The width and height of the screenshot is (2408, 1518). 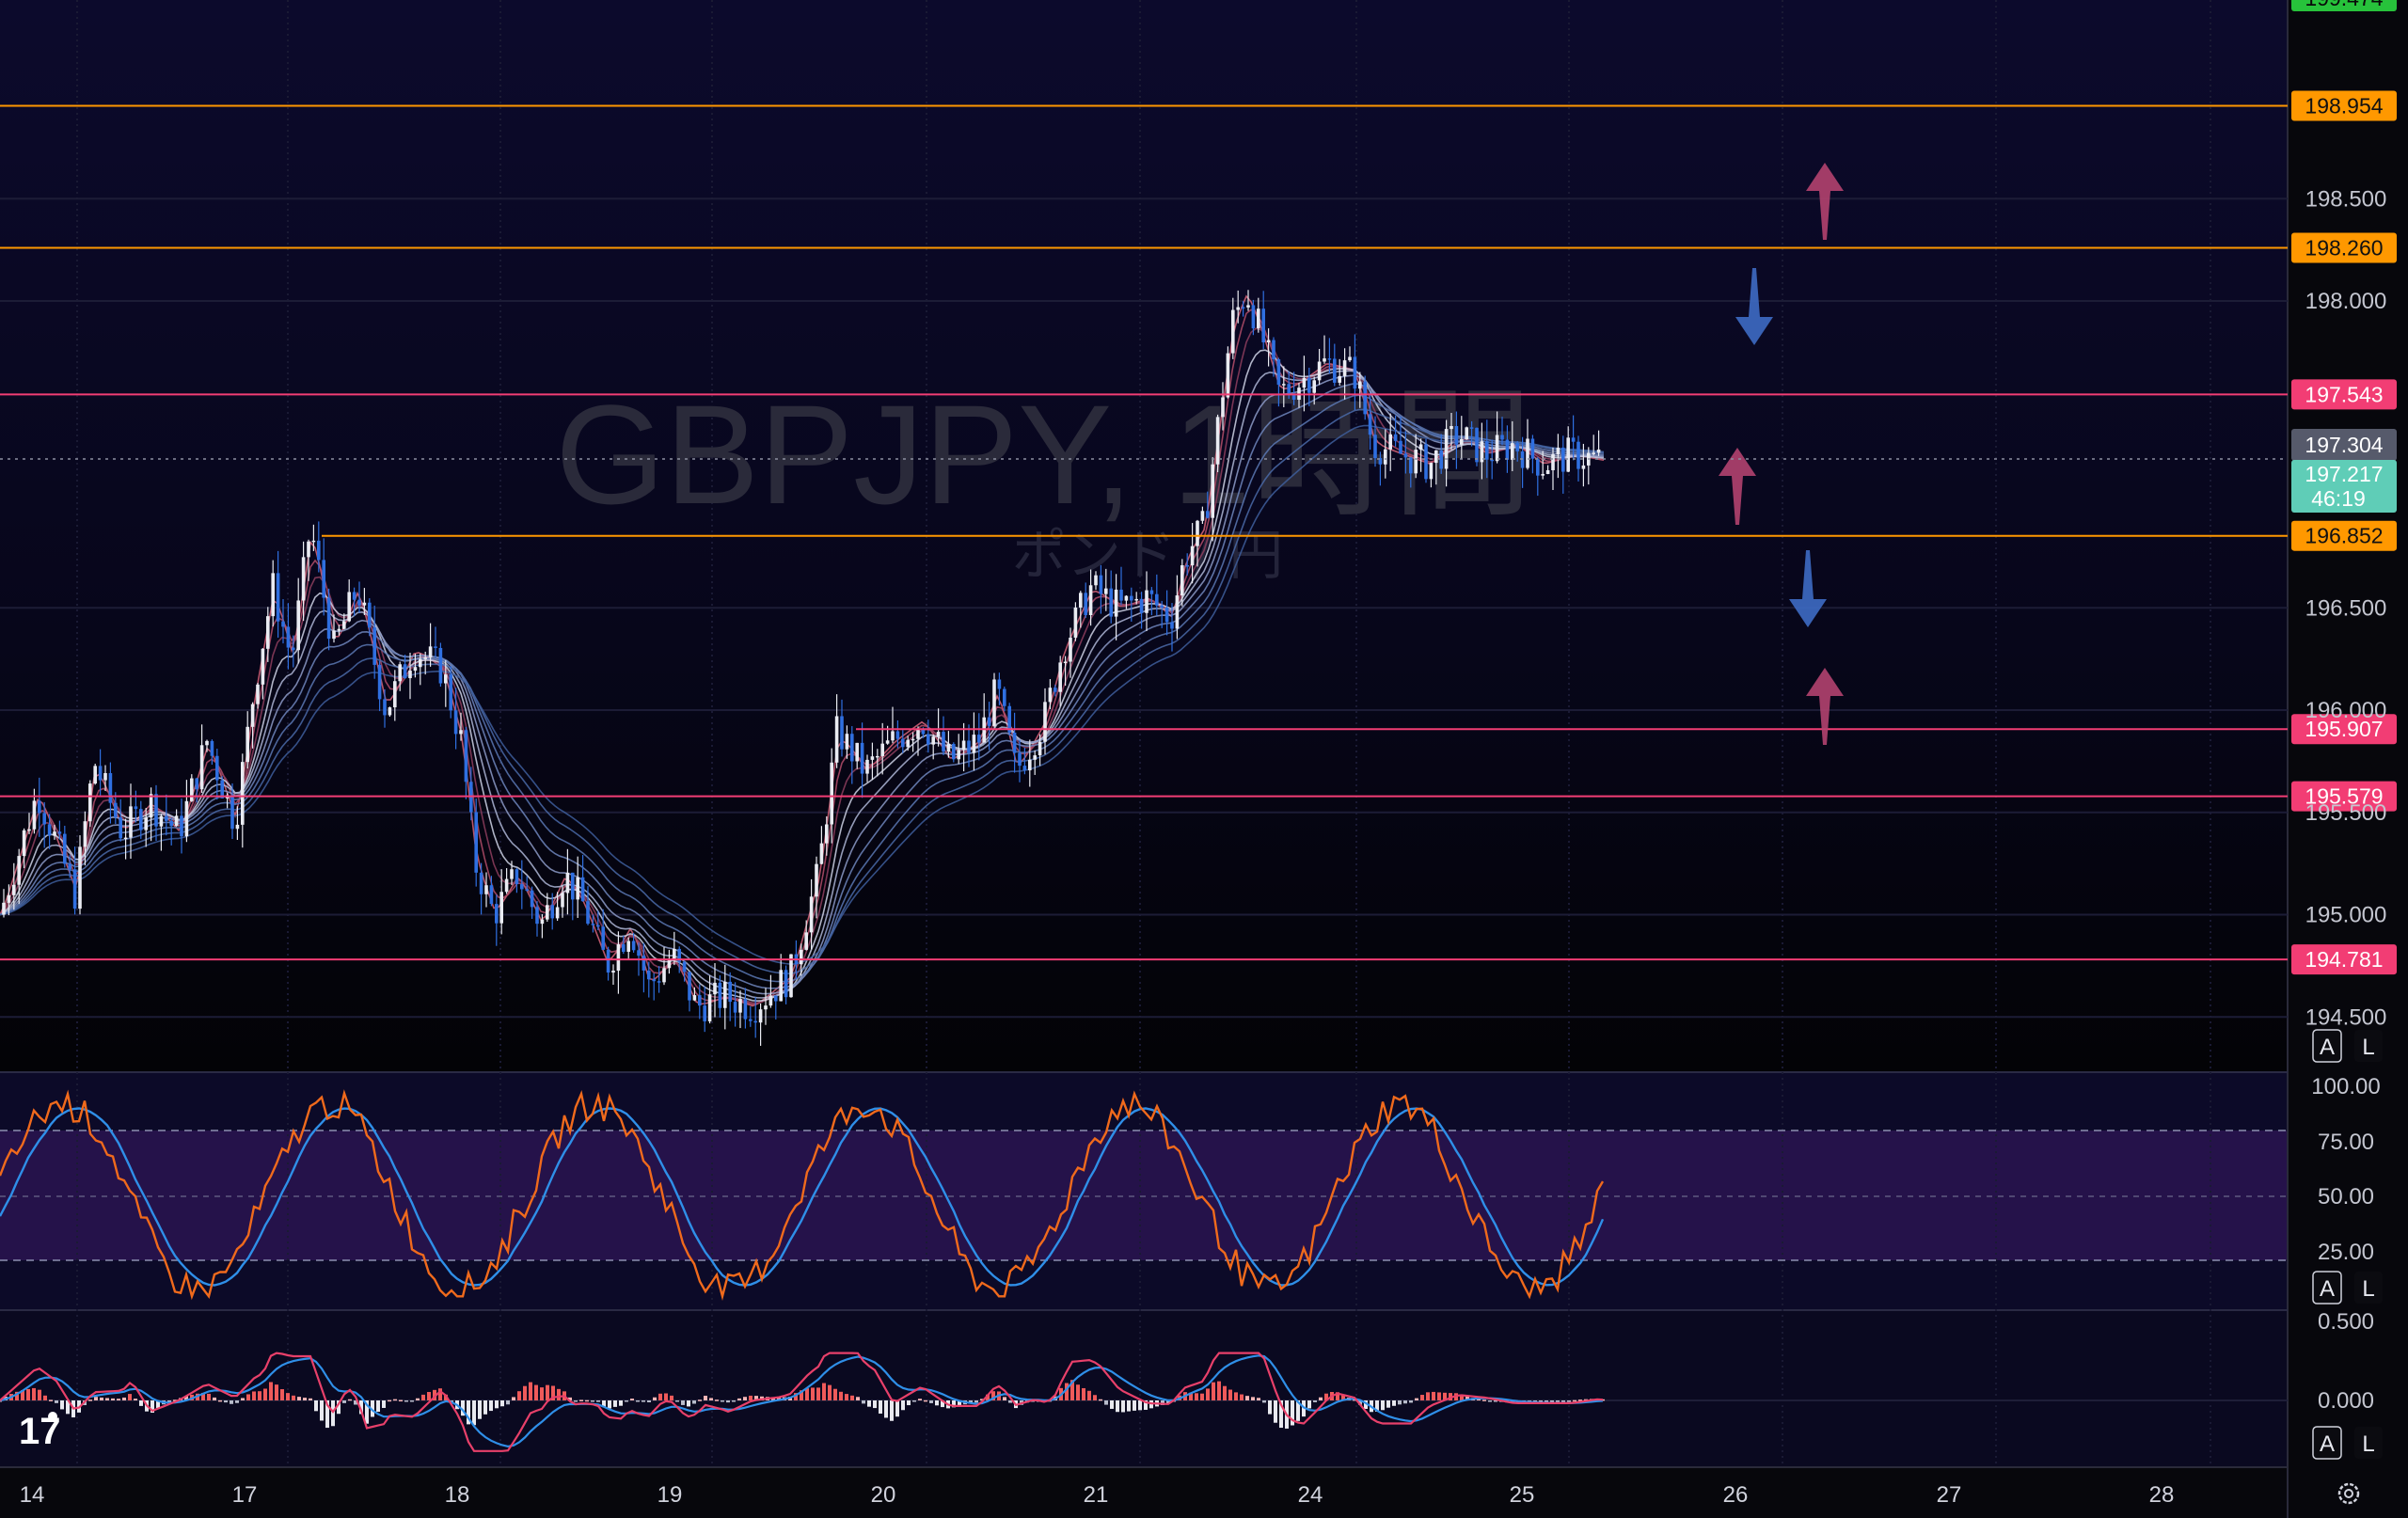 What do you see at coordinates (2347, 1288) in the screenshot?
I see `stoch-auto-log-buttons: A L` at bounding box center [2347, 1288].